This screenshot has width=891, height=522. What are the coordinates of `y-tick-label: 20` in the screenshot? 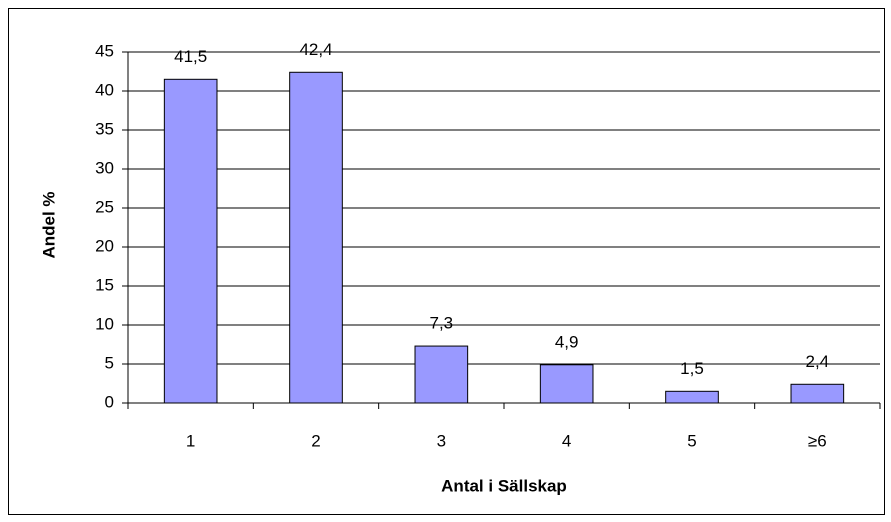 It's located at (104, 245).